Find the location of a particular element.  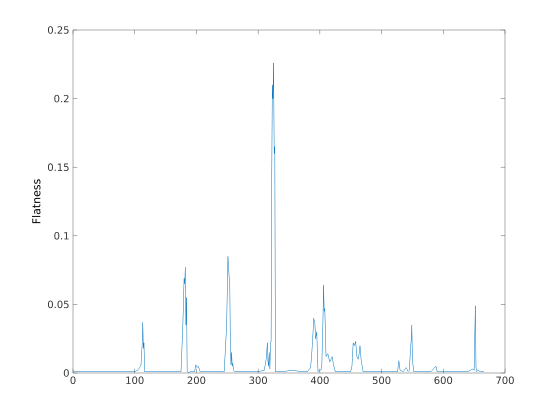

y-tick-label: 0.15 is located at coordinates (58, 167).